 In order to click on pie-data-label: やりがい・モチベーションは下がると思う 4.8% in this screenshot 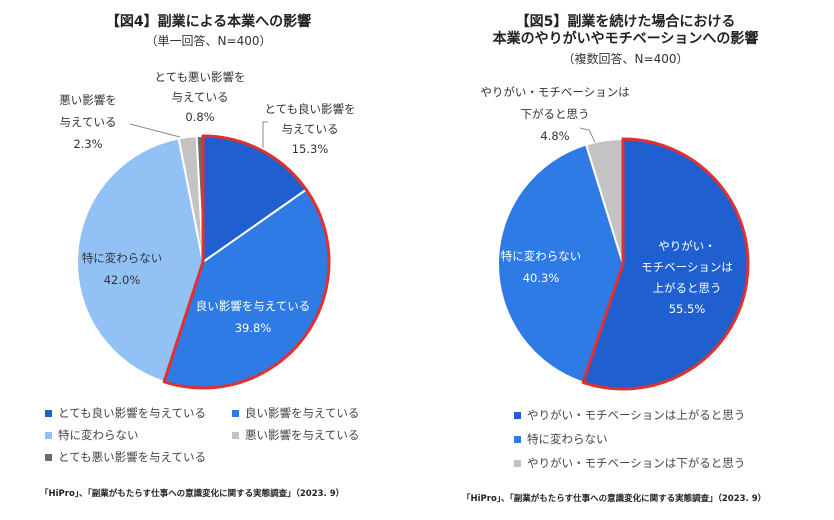, I will do `click(554, 114)`.